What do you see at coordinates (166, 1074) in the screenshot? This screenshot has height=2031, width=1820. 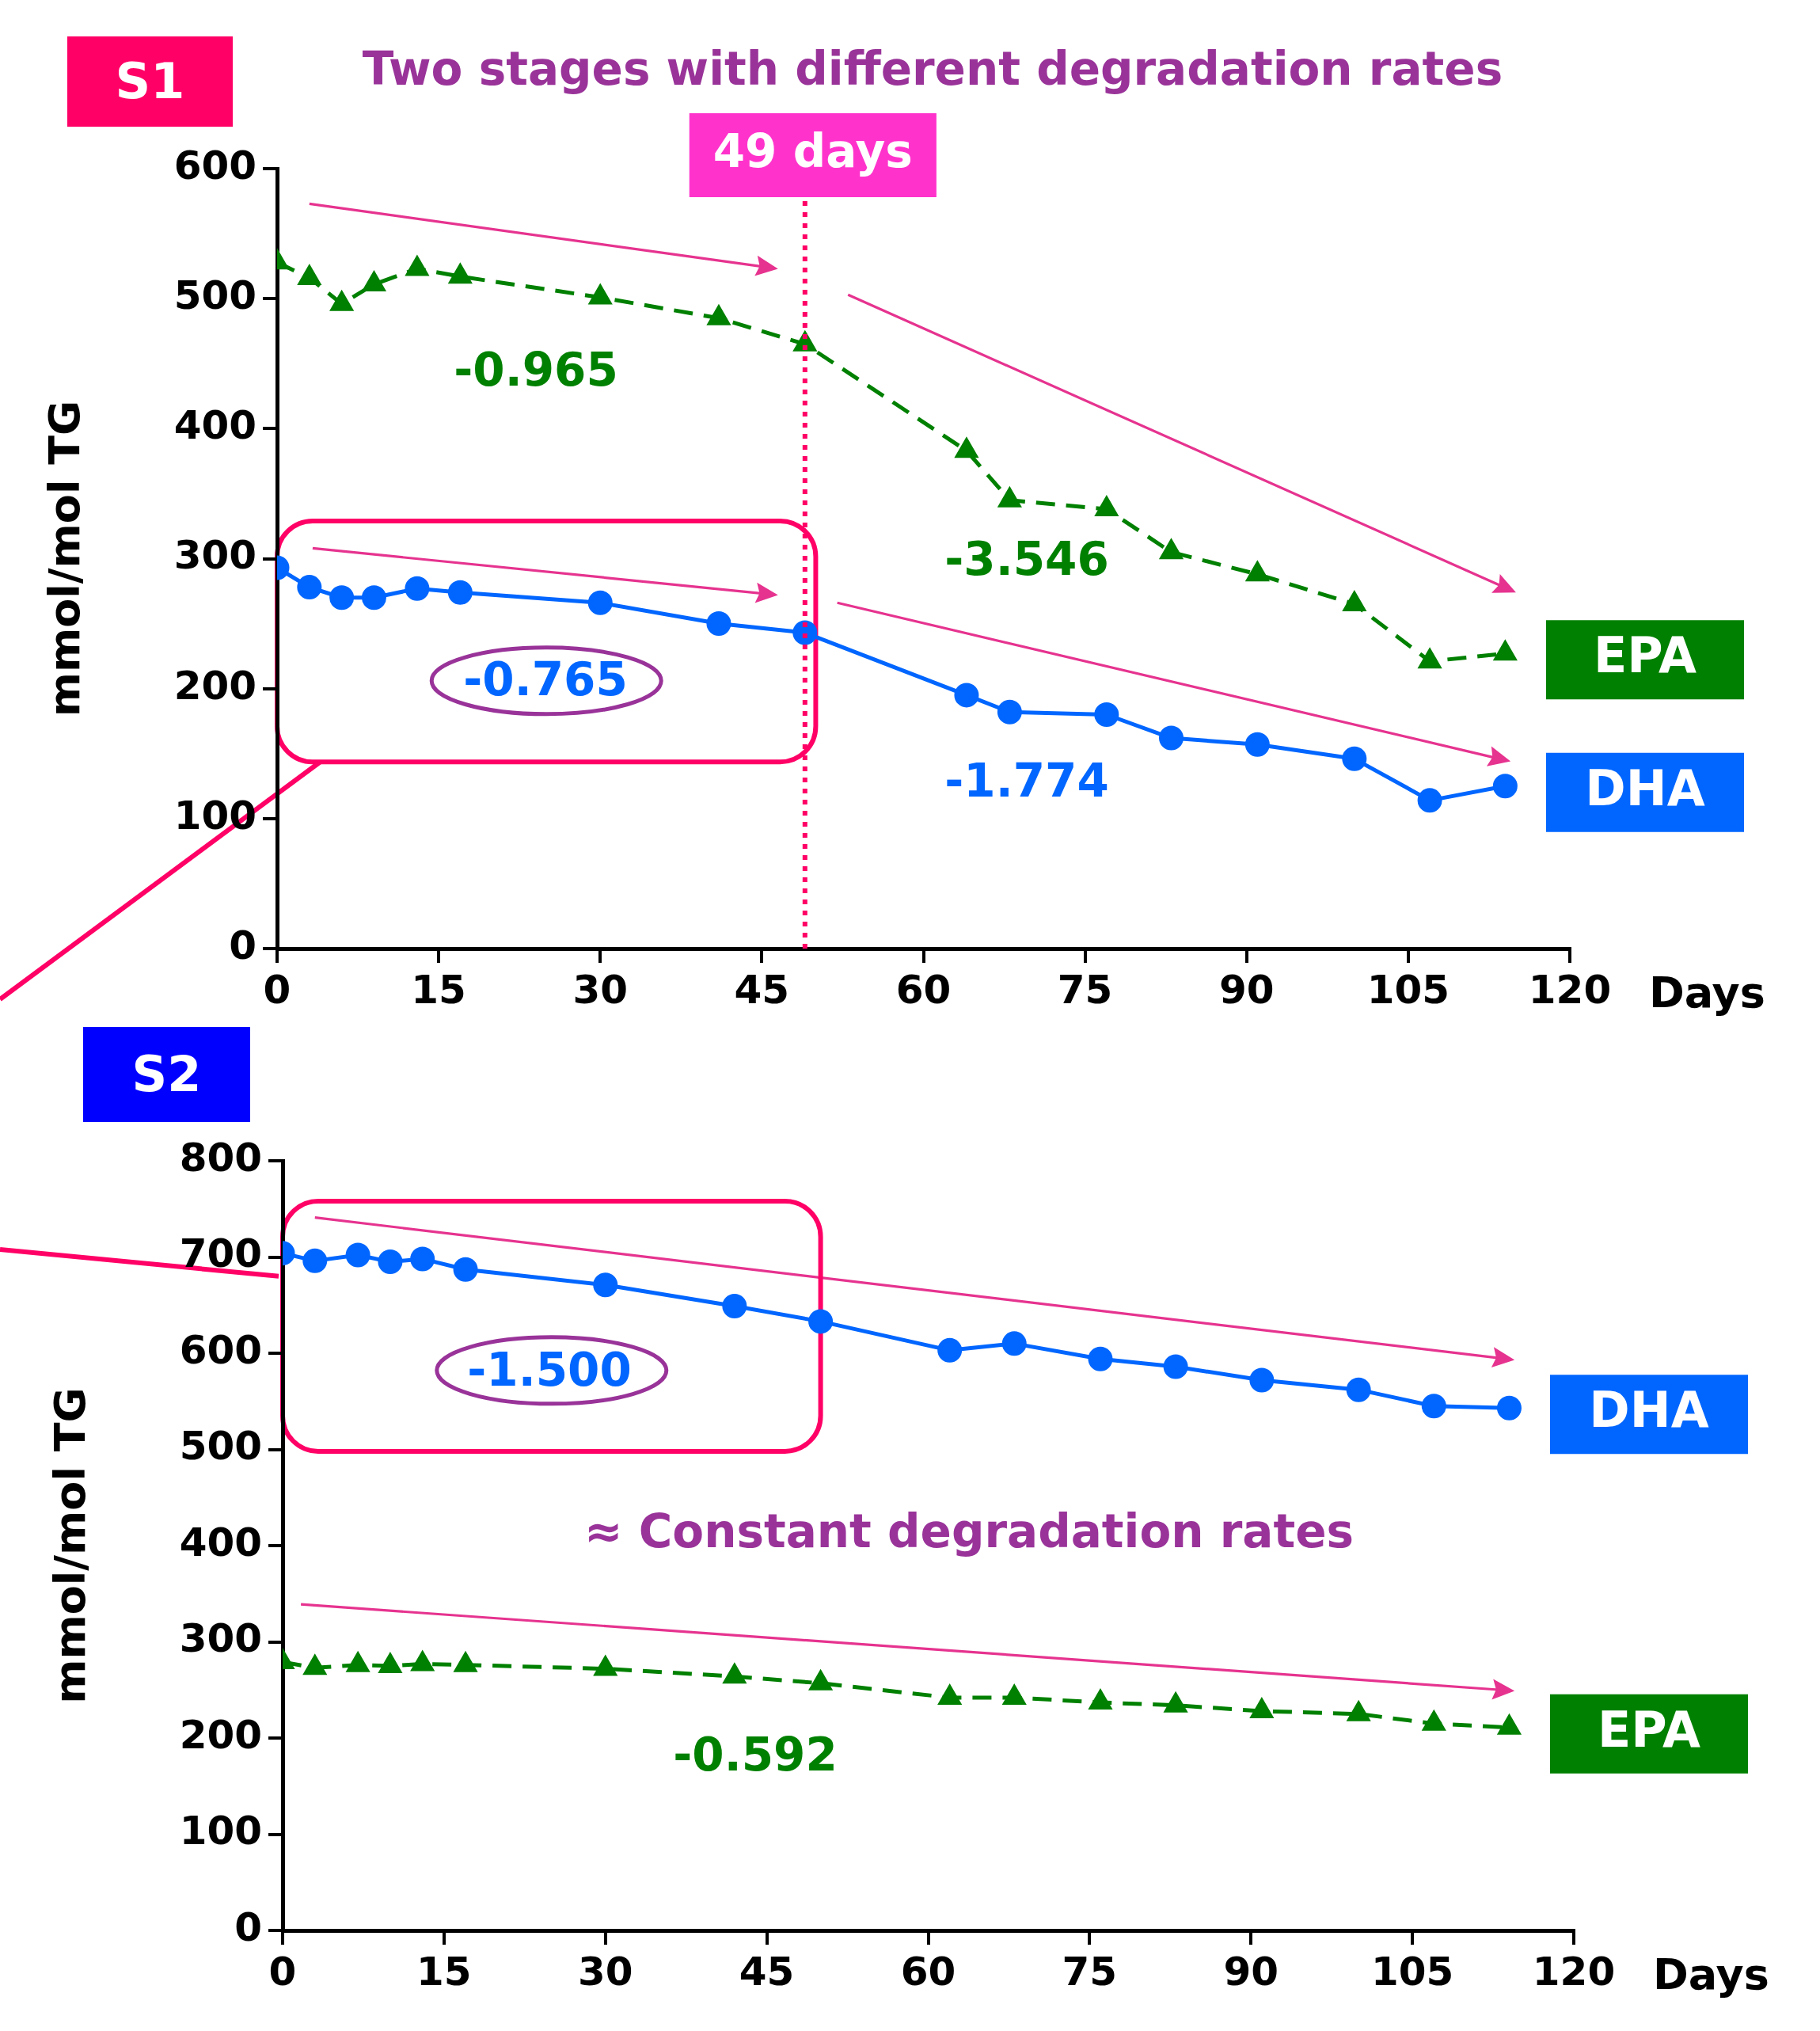 I see `text: S2` at bounding box center [166, 1074].